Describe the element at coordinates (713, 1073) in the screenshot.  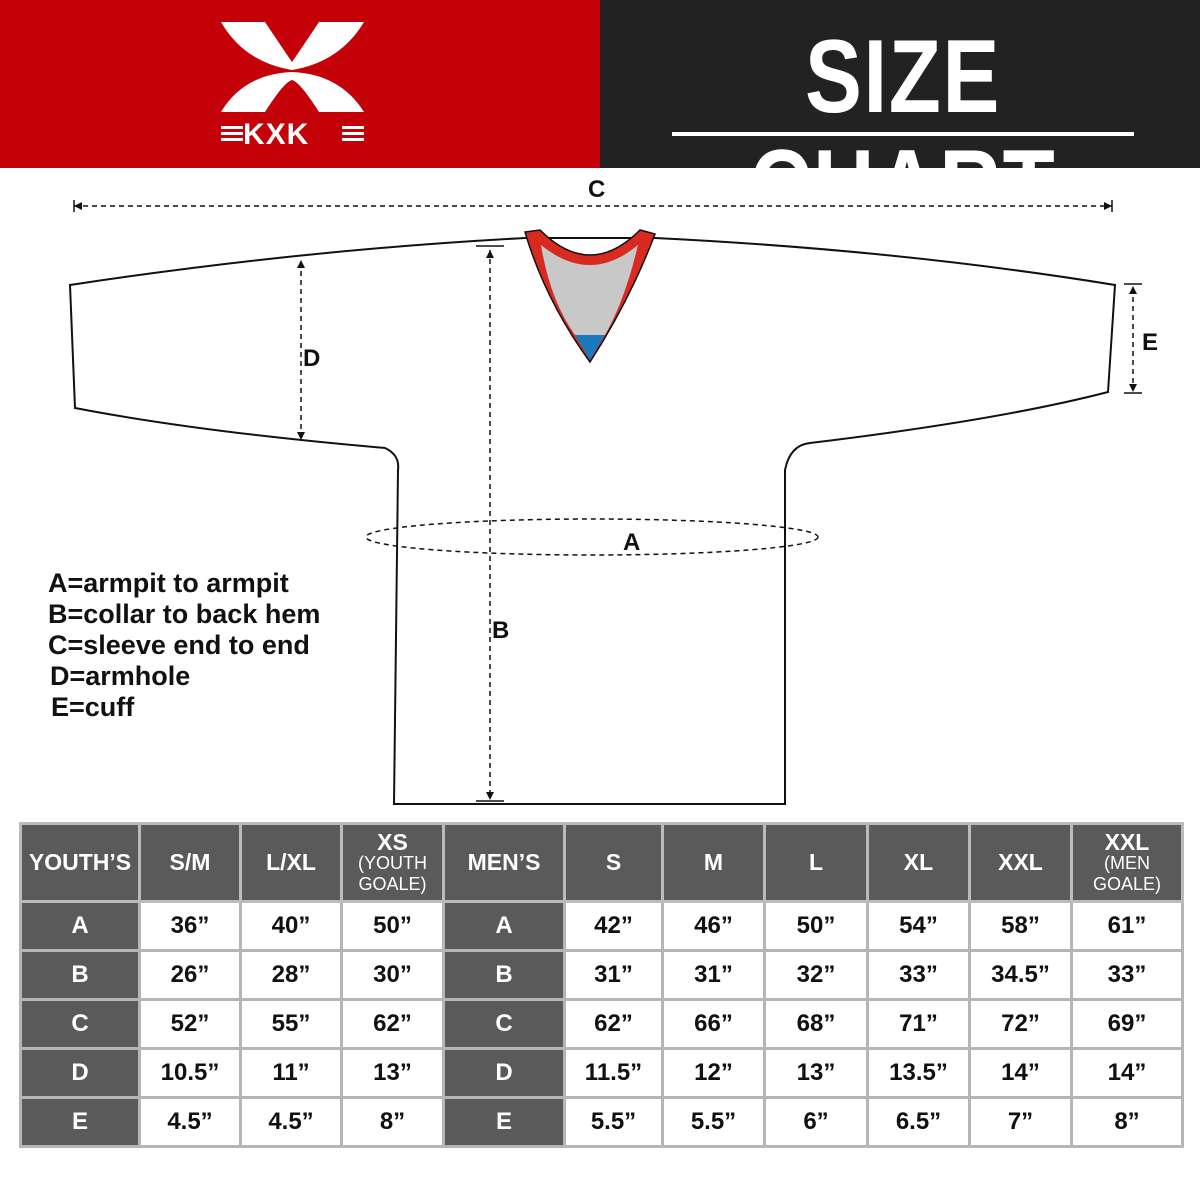
I see `table-cell: 12”` at that location.